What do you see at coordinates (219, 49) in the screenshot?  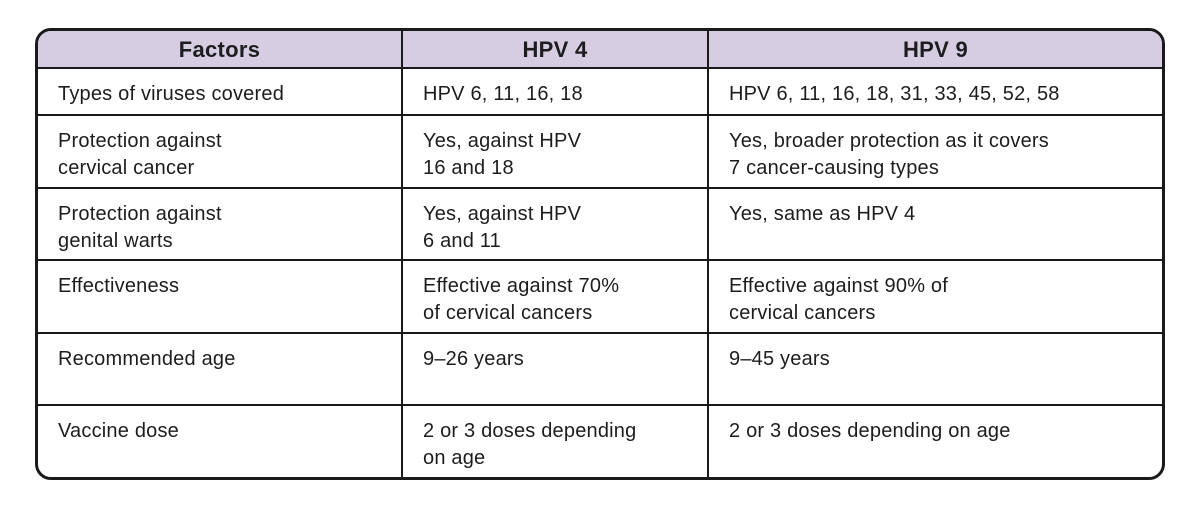 I see `column-header-factors: Factors` at bounding box center [219, 49].